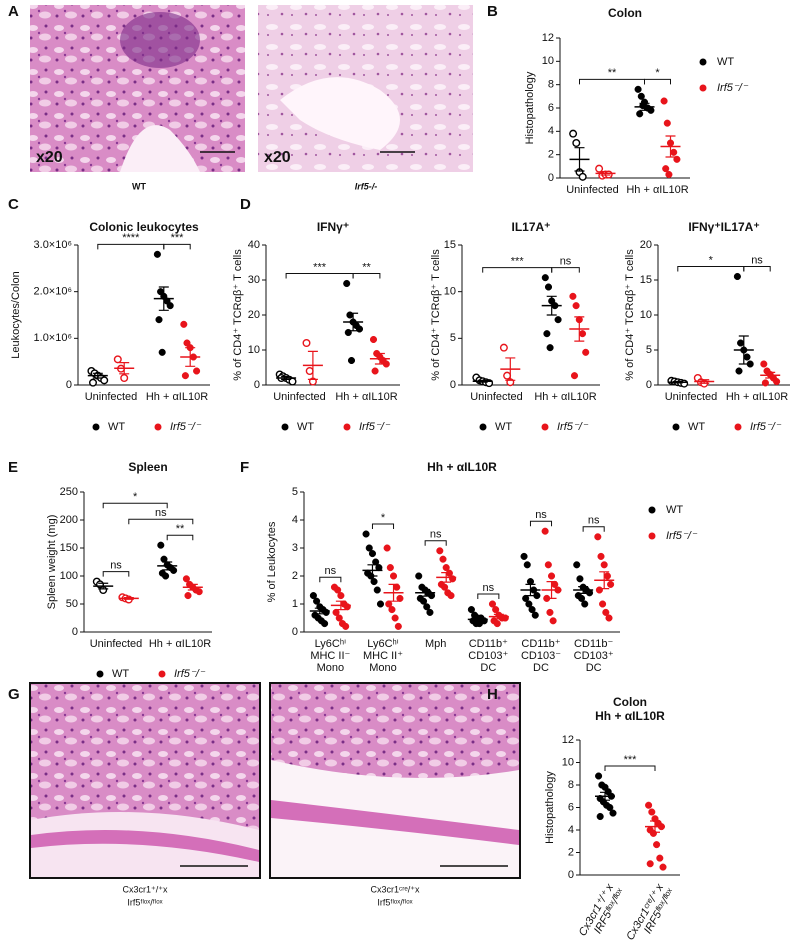  Describe the element at coordinates (14, 694) in the screenshot. I see `panel-label: G` at that location.